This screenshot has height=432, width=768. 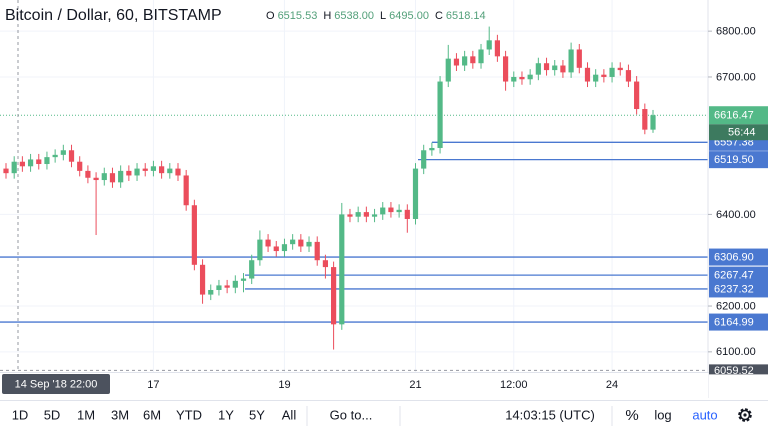 What do you see at coordinates (742, 133) in the screenshot?
I see `countdown-label: 56:44` at bounding box center [742, 133].